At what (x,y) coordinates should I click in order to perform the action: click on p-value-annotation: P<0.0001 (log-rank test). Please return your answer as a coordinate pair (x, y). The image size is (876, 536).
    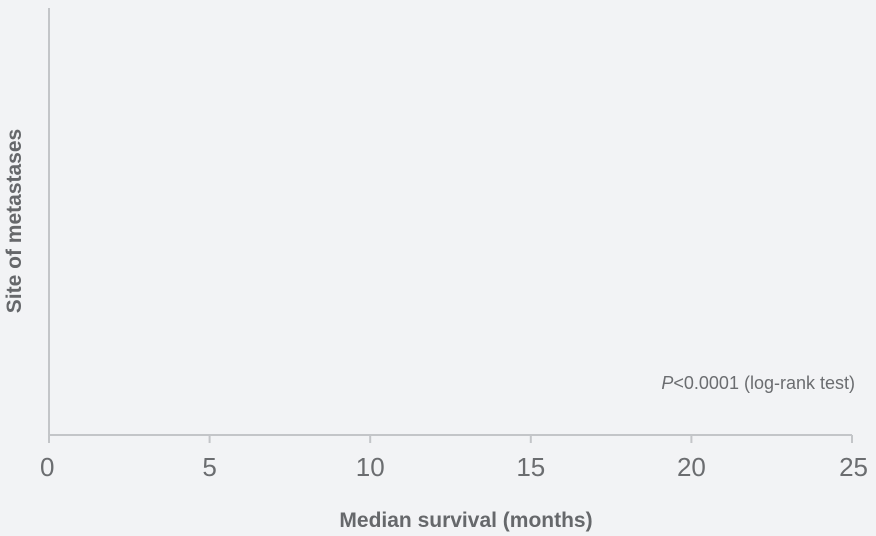
    Looking at the image, I should click on (758, 383).